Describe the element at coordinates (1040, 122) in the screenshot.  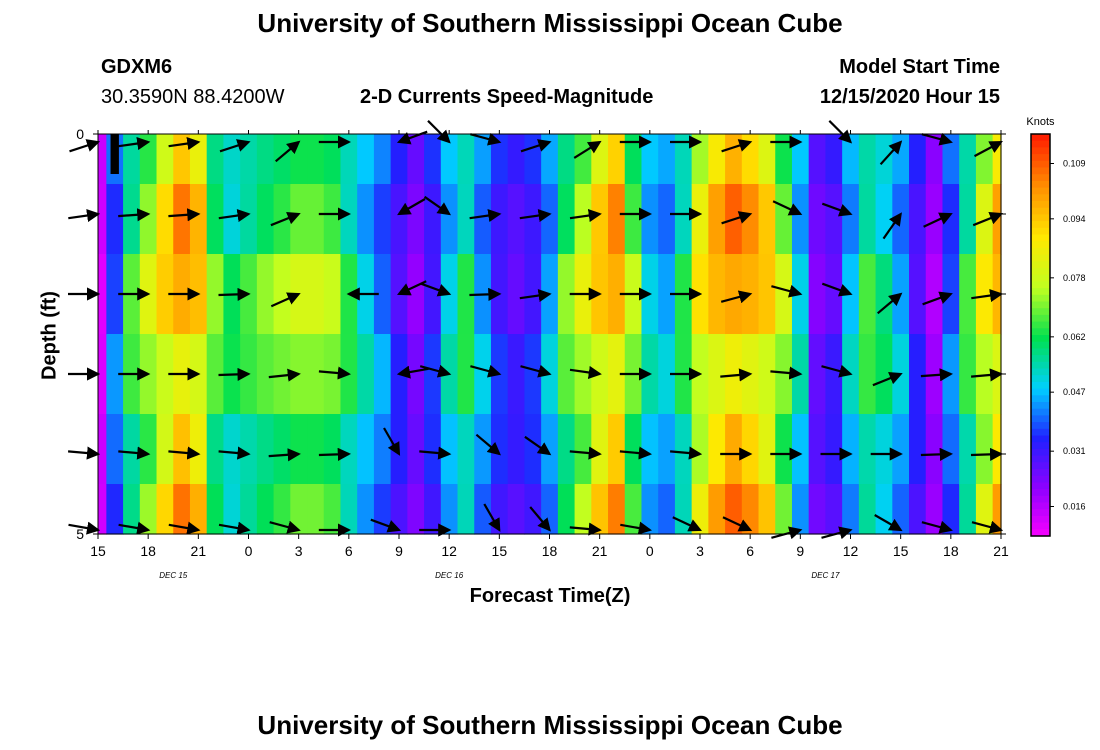
I see `colorbar-label: Knots` at that location.